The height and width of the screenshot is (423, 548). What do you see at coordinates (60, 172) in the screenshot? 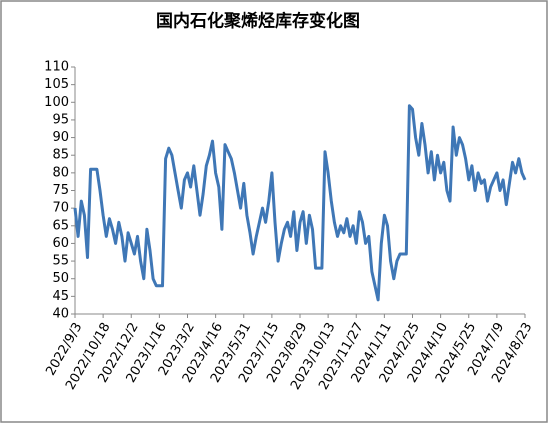
I see `y-tick-label: 80` at bounding box center [60, 172].